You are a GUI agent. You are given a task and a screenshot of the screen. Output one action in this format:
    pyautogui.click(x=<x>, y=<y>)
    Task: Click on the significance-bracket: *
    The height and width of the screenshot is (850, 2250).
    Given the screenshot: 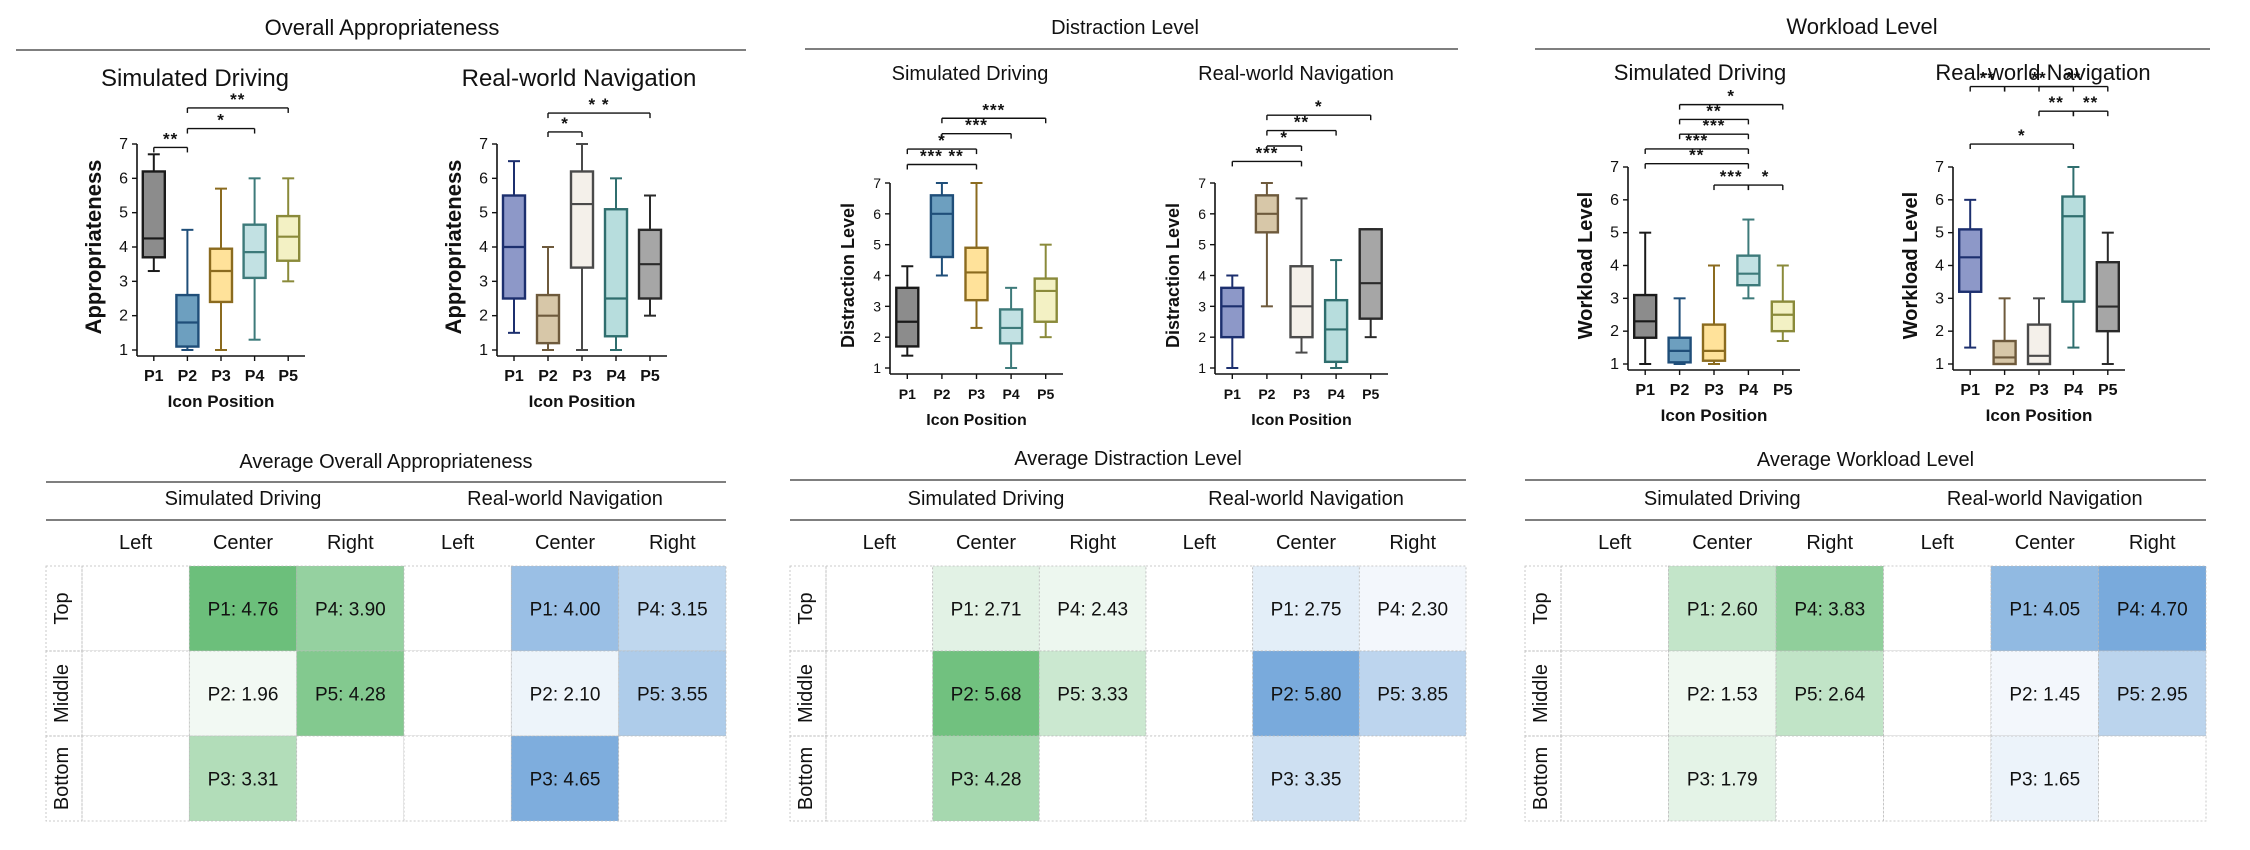 What is the action you would take?
    pyautogui.click(x=1284, y=139)
    